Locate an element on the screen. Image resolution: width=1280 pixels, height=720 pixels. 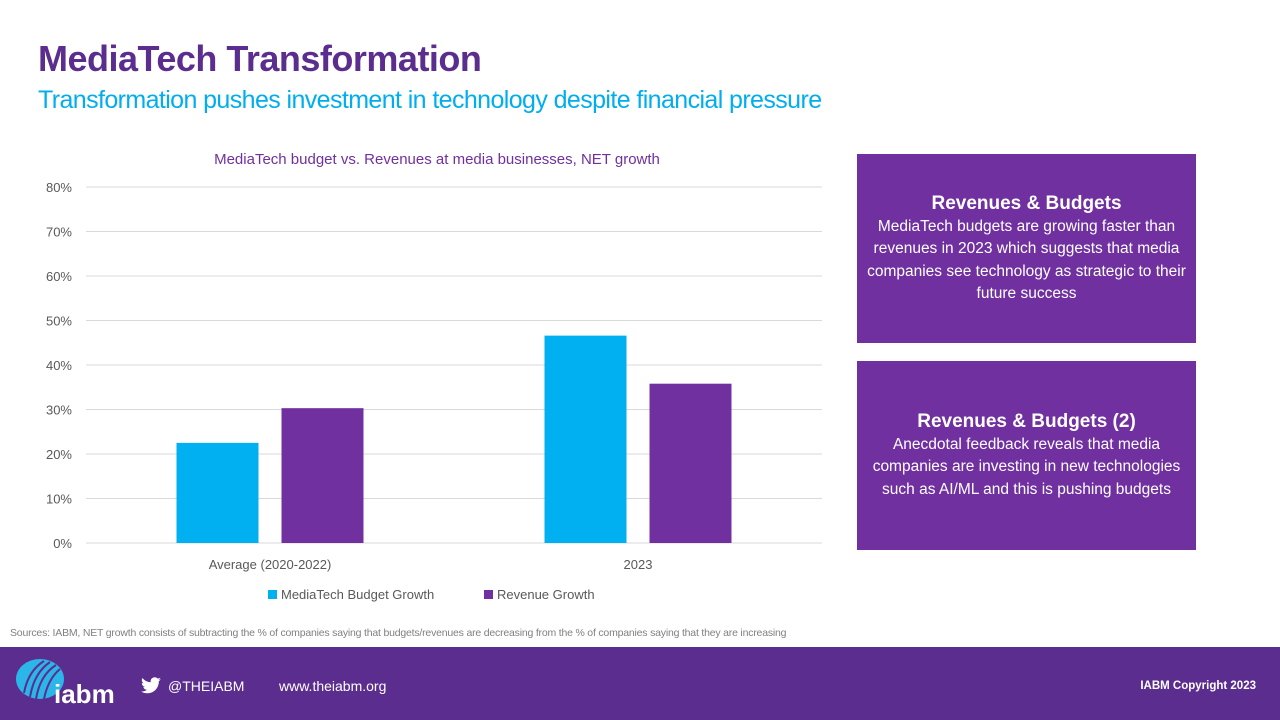
twitter-handle-link: @THEIABM is located at coordinates (206, 686).